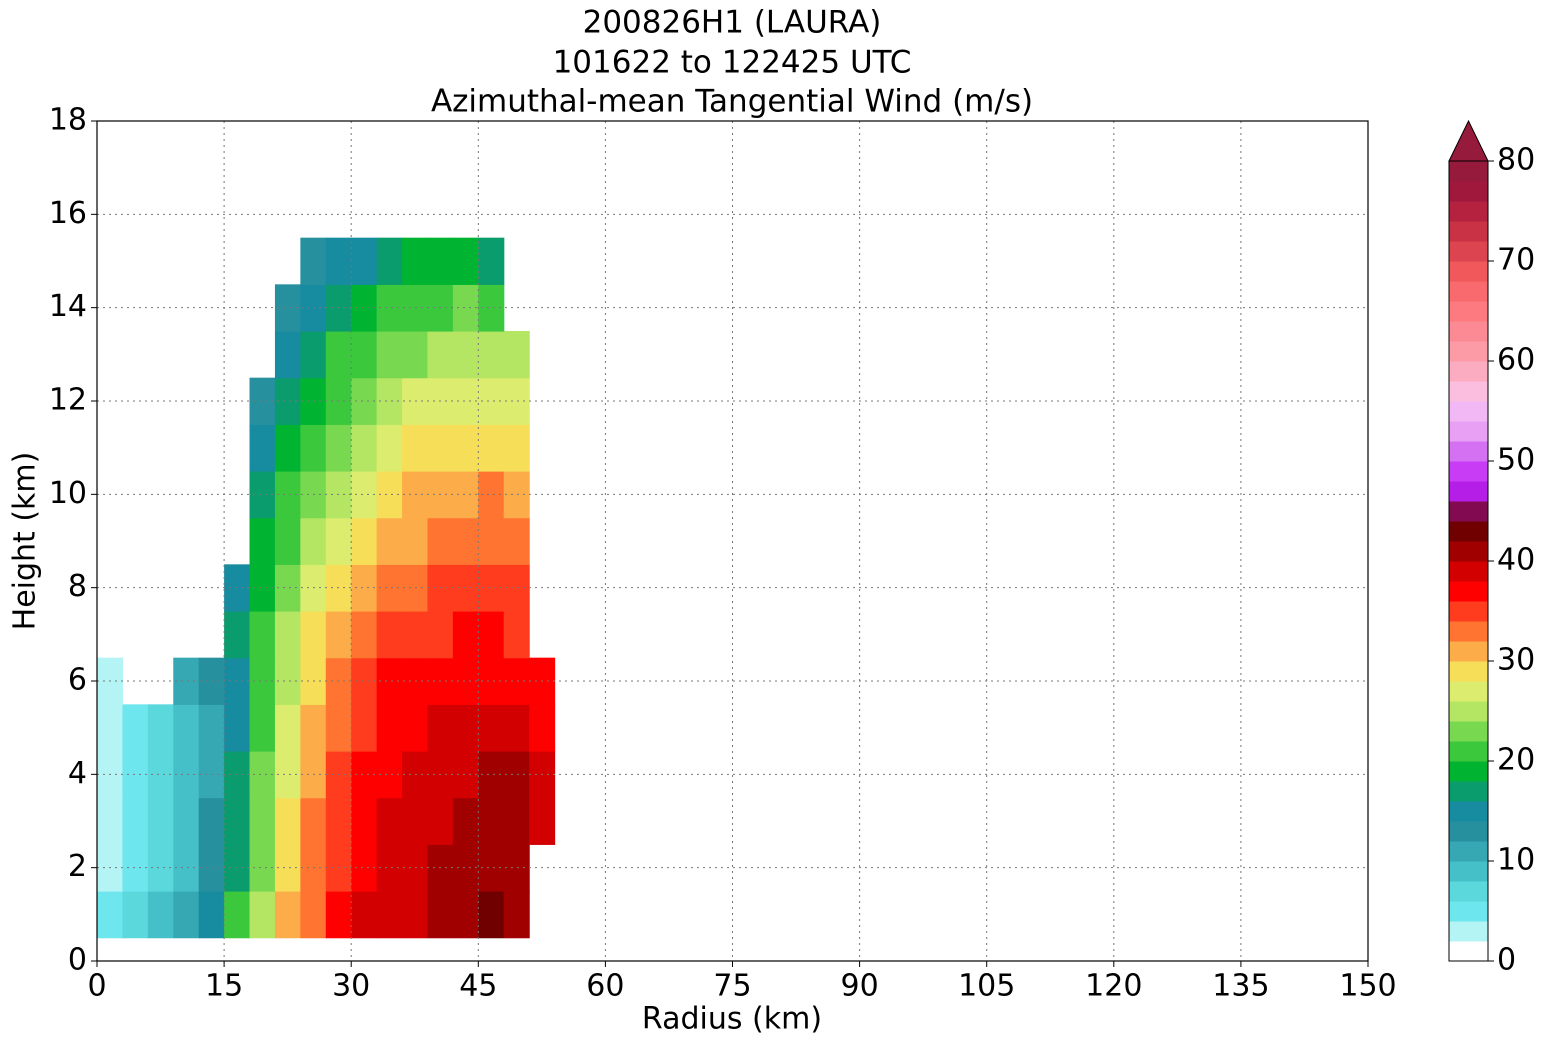  I want to click on chart-title: 200826H1 (LAURA), so click(732, 23).